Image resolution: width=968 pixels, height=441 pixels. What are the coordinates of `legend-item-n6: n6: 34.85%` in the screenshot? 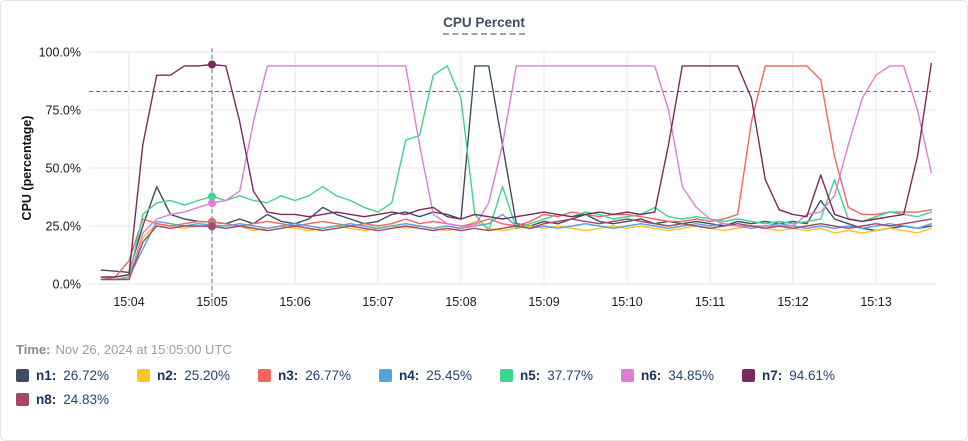 It's located at (681, 375).